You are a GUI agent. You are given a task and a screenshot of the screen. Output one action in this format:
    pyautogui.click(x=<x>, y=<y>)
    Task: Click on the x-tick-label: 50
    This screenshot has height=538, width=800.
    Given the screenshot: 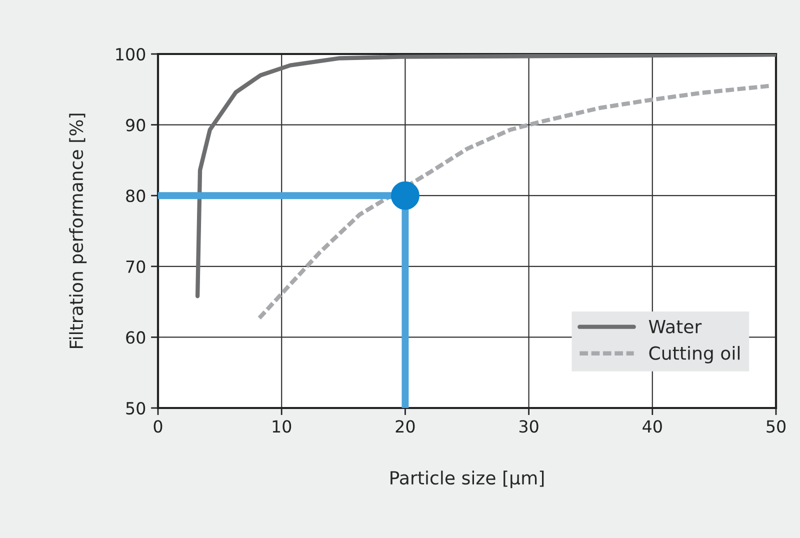 What is the action you would take?
    pyautogui.click(x=776, y=426)
    